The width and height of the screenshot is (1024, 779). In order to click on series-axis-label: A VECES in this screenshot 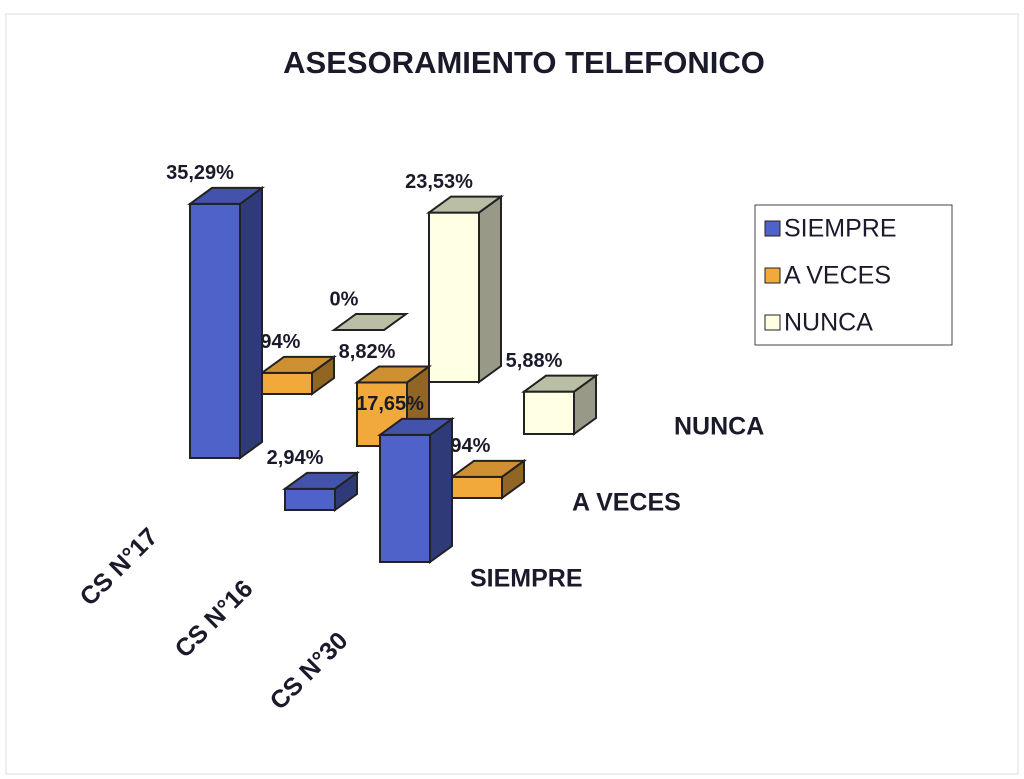, I will do `click(626, 503)`.